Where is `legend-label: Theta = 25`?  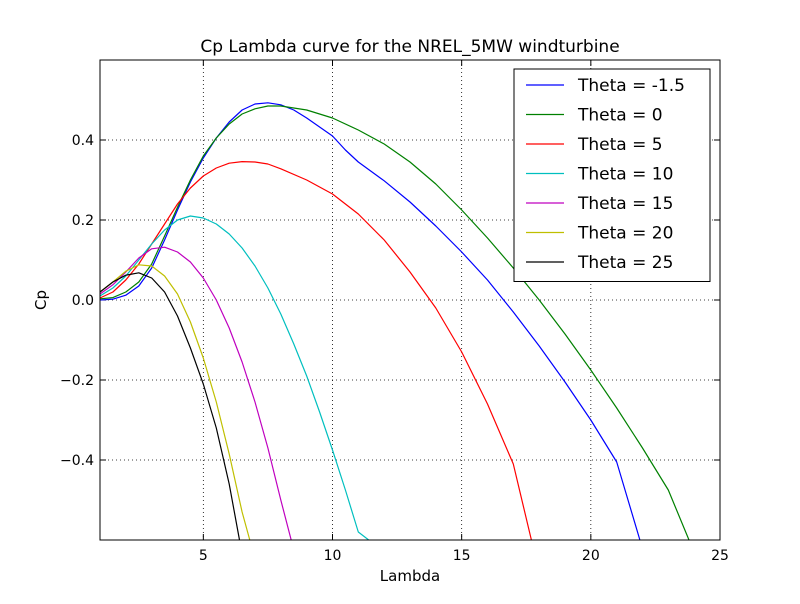 legend-label: Theta = 25 is located at coordinates (625, 263).